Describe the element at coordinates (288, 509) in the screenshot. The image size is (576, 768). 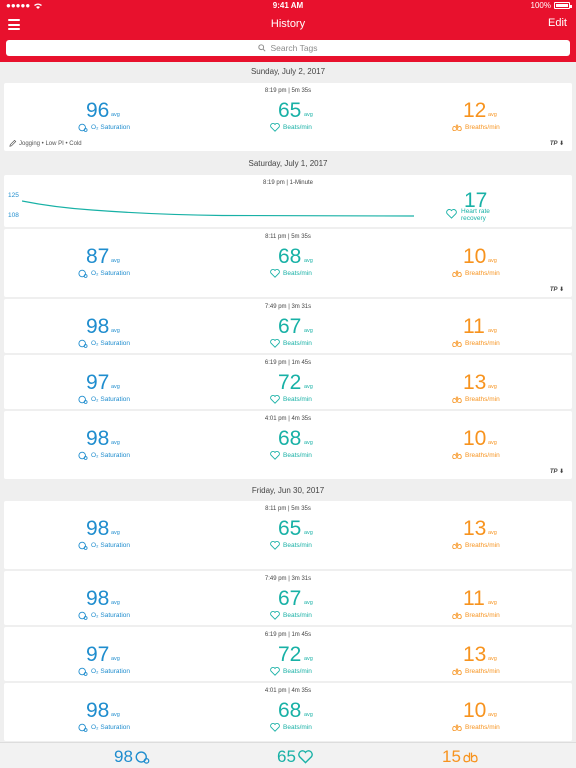
I see `reading-time: 8:11 pm | 5m 35s` at that location.